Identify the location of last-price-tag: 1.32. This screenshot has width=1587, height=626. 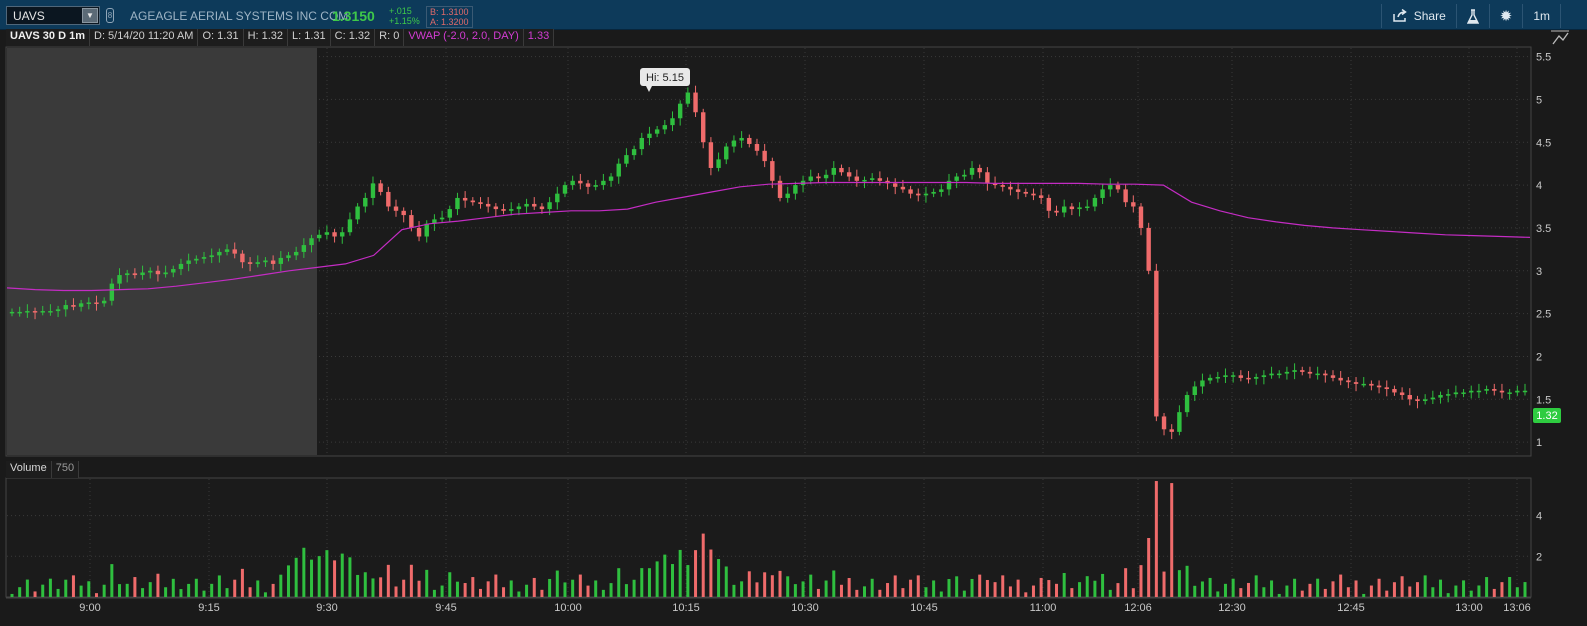
(1547, 415).